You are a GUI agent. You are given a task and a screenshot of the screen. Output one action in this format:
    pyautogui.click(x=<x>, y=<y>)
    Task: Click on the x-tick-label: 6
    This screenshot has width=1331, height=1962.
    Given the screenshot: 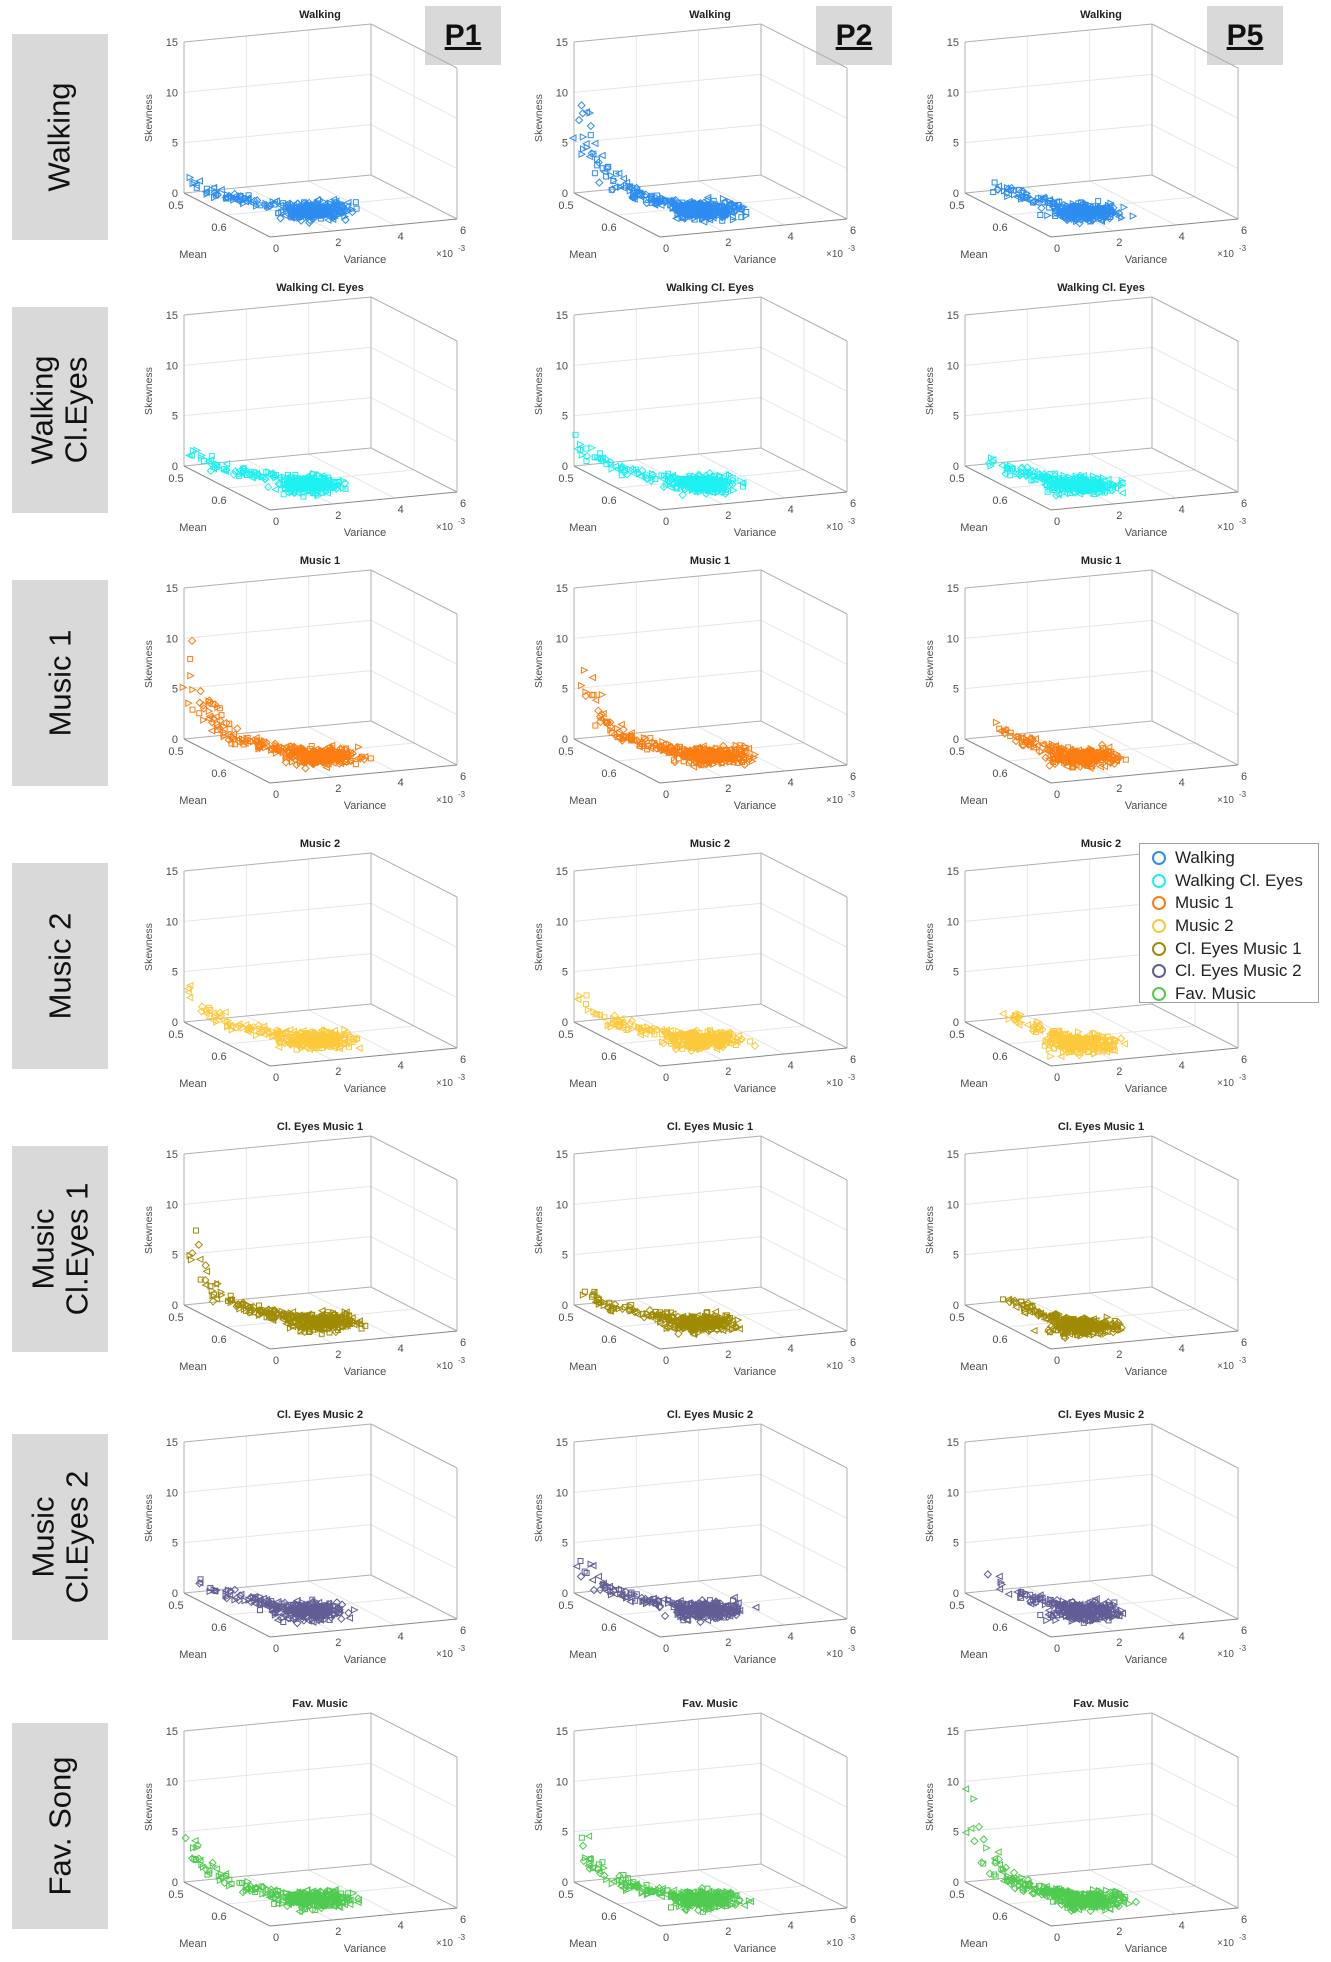 What is the action you would take?
    pyautogui.click(x=1244, y=231)
    